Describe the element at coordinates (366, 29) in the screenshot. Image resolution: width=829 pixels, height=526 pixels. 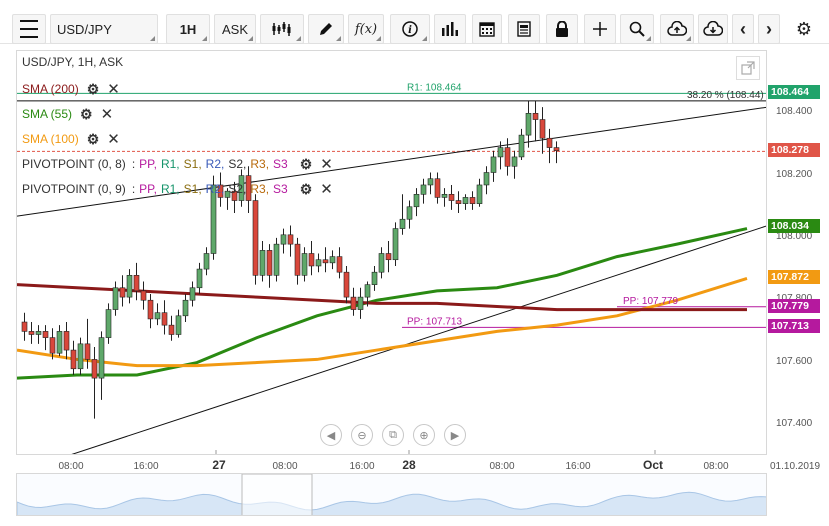
I see `indicators-button: f(x)` at that location.